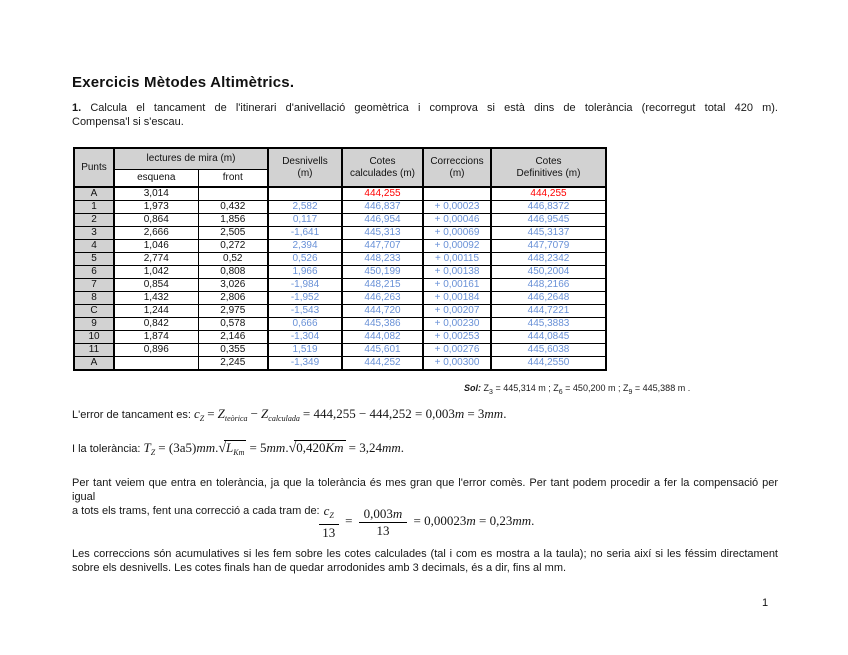 This screenshot has height=655, width=848. What do you see at coordinates (94, 246) in the screenshot?
I see `cell-punt: 4` at bounding box center [94, 246].